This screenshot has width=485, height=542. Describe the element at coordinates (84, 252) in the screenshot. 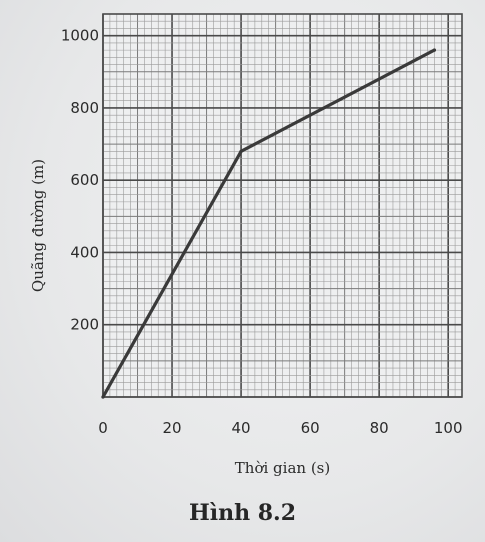

I see `y-tick-label: 400` at that location.